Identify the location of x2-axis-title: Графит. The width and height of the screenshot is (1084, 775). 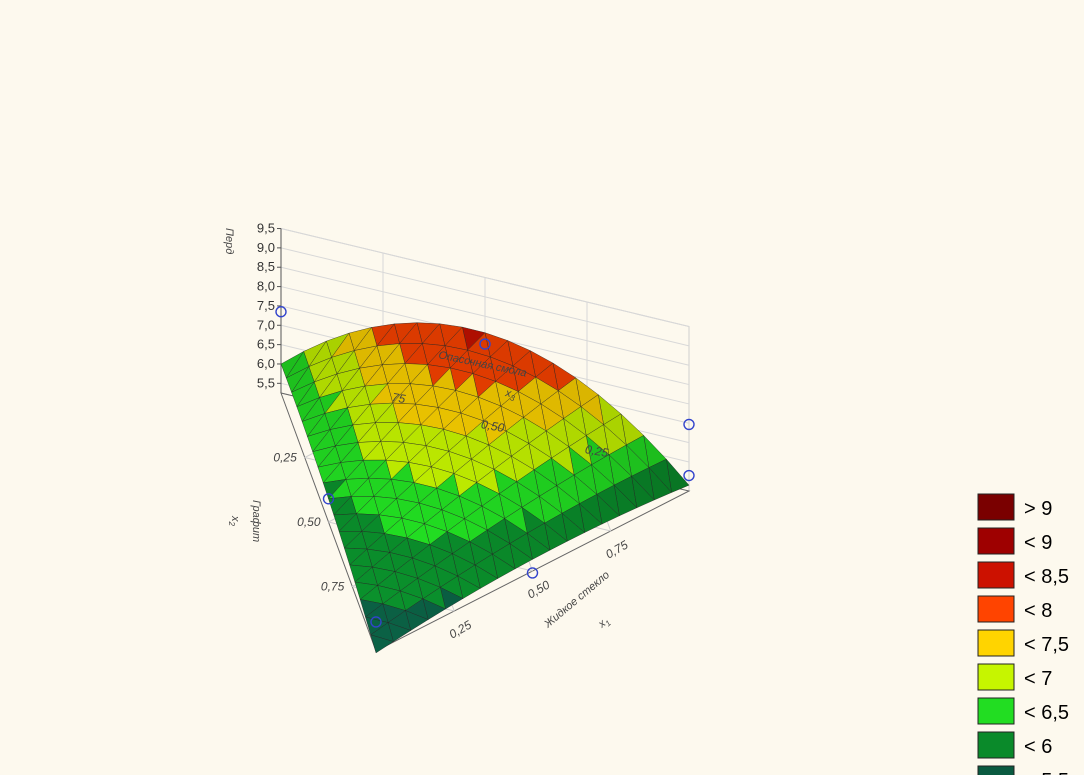
(256, 521).